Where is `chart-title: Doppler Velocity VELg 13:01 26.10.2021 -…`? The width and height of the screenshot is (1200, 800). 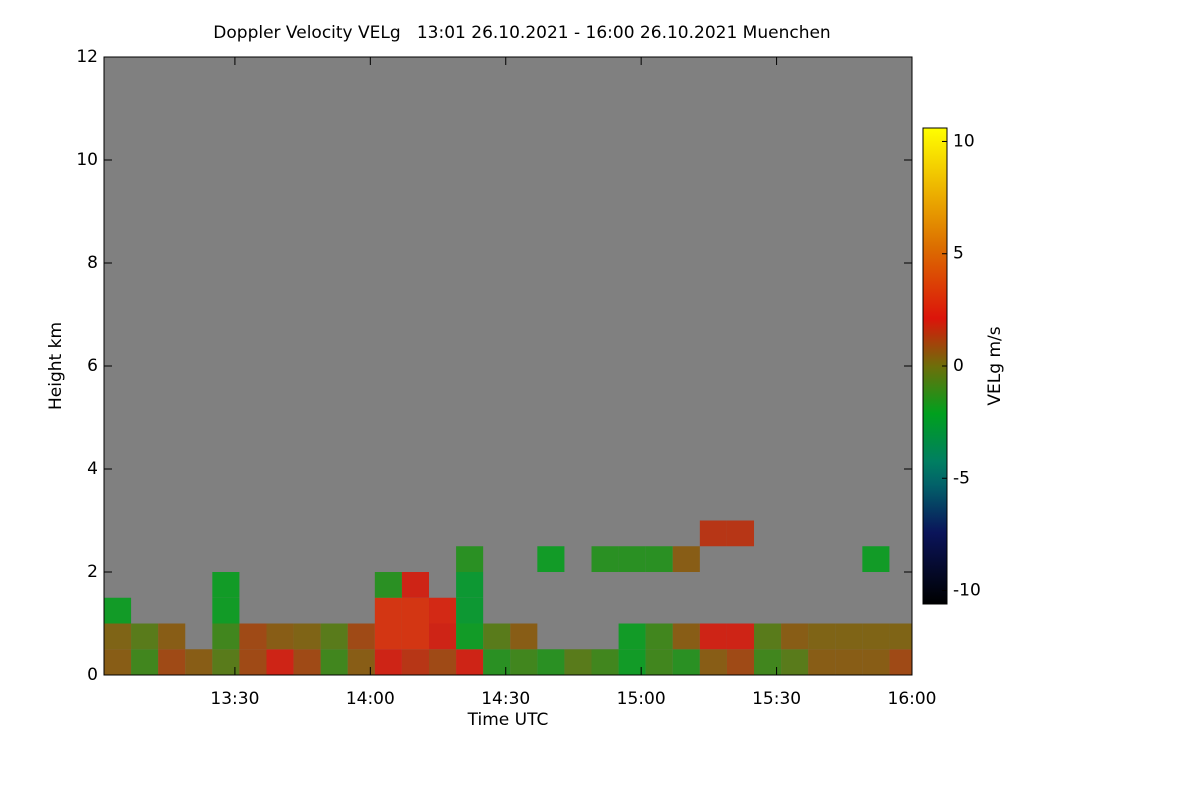 chart-title: Doppler Velocity VELg 13:01 26.10.2021 -… is located at coordinates (521, 33).